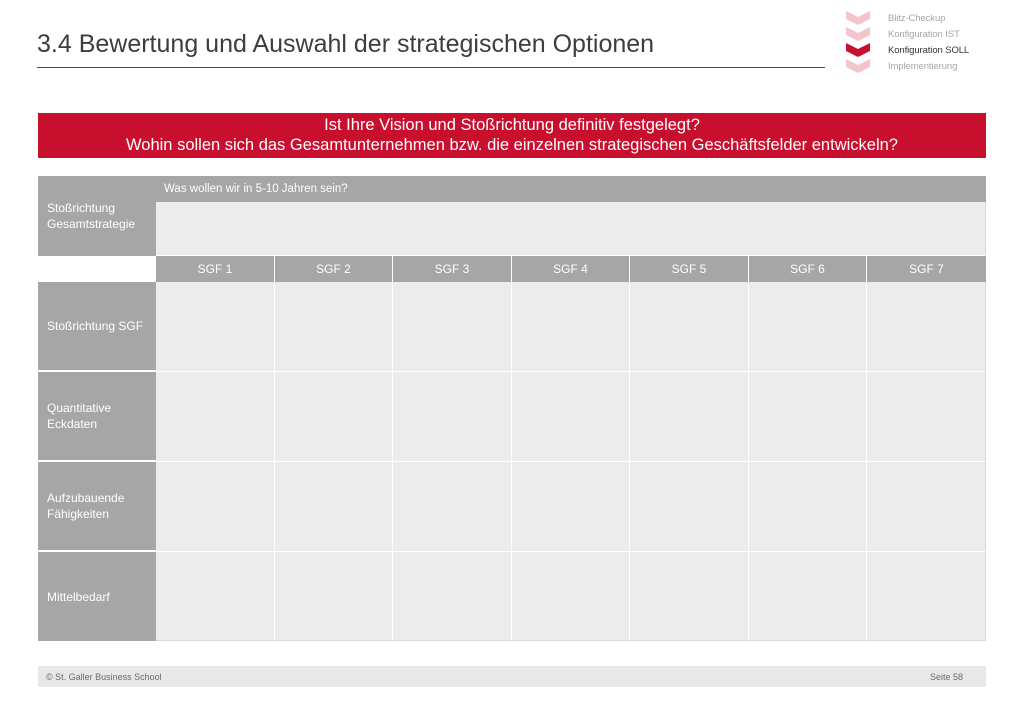  What do you see at coordinates (431, 67) in the screenshot?
I see `title-divider` at bounding box center [431, 67].